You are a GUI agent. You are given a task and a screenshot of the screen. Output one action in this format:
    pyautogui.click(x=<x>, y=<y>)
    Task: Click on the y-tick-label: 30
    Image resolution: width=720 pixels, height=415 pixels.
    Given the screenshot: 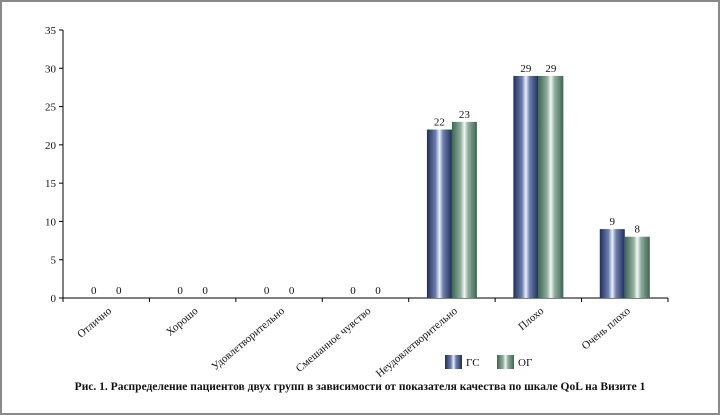 What is the action you would take?
    pyautogui.click(x=51, y=69)
    